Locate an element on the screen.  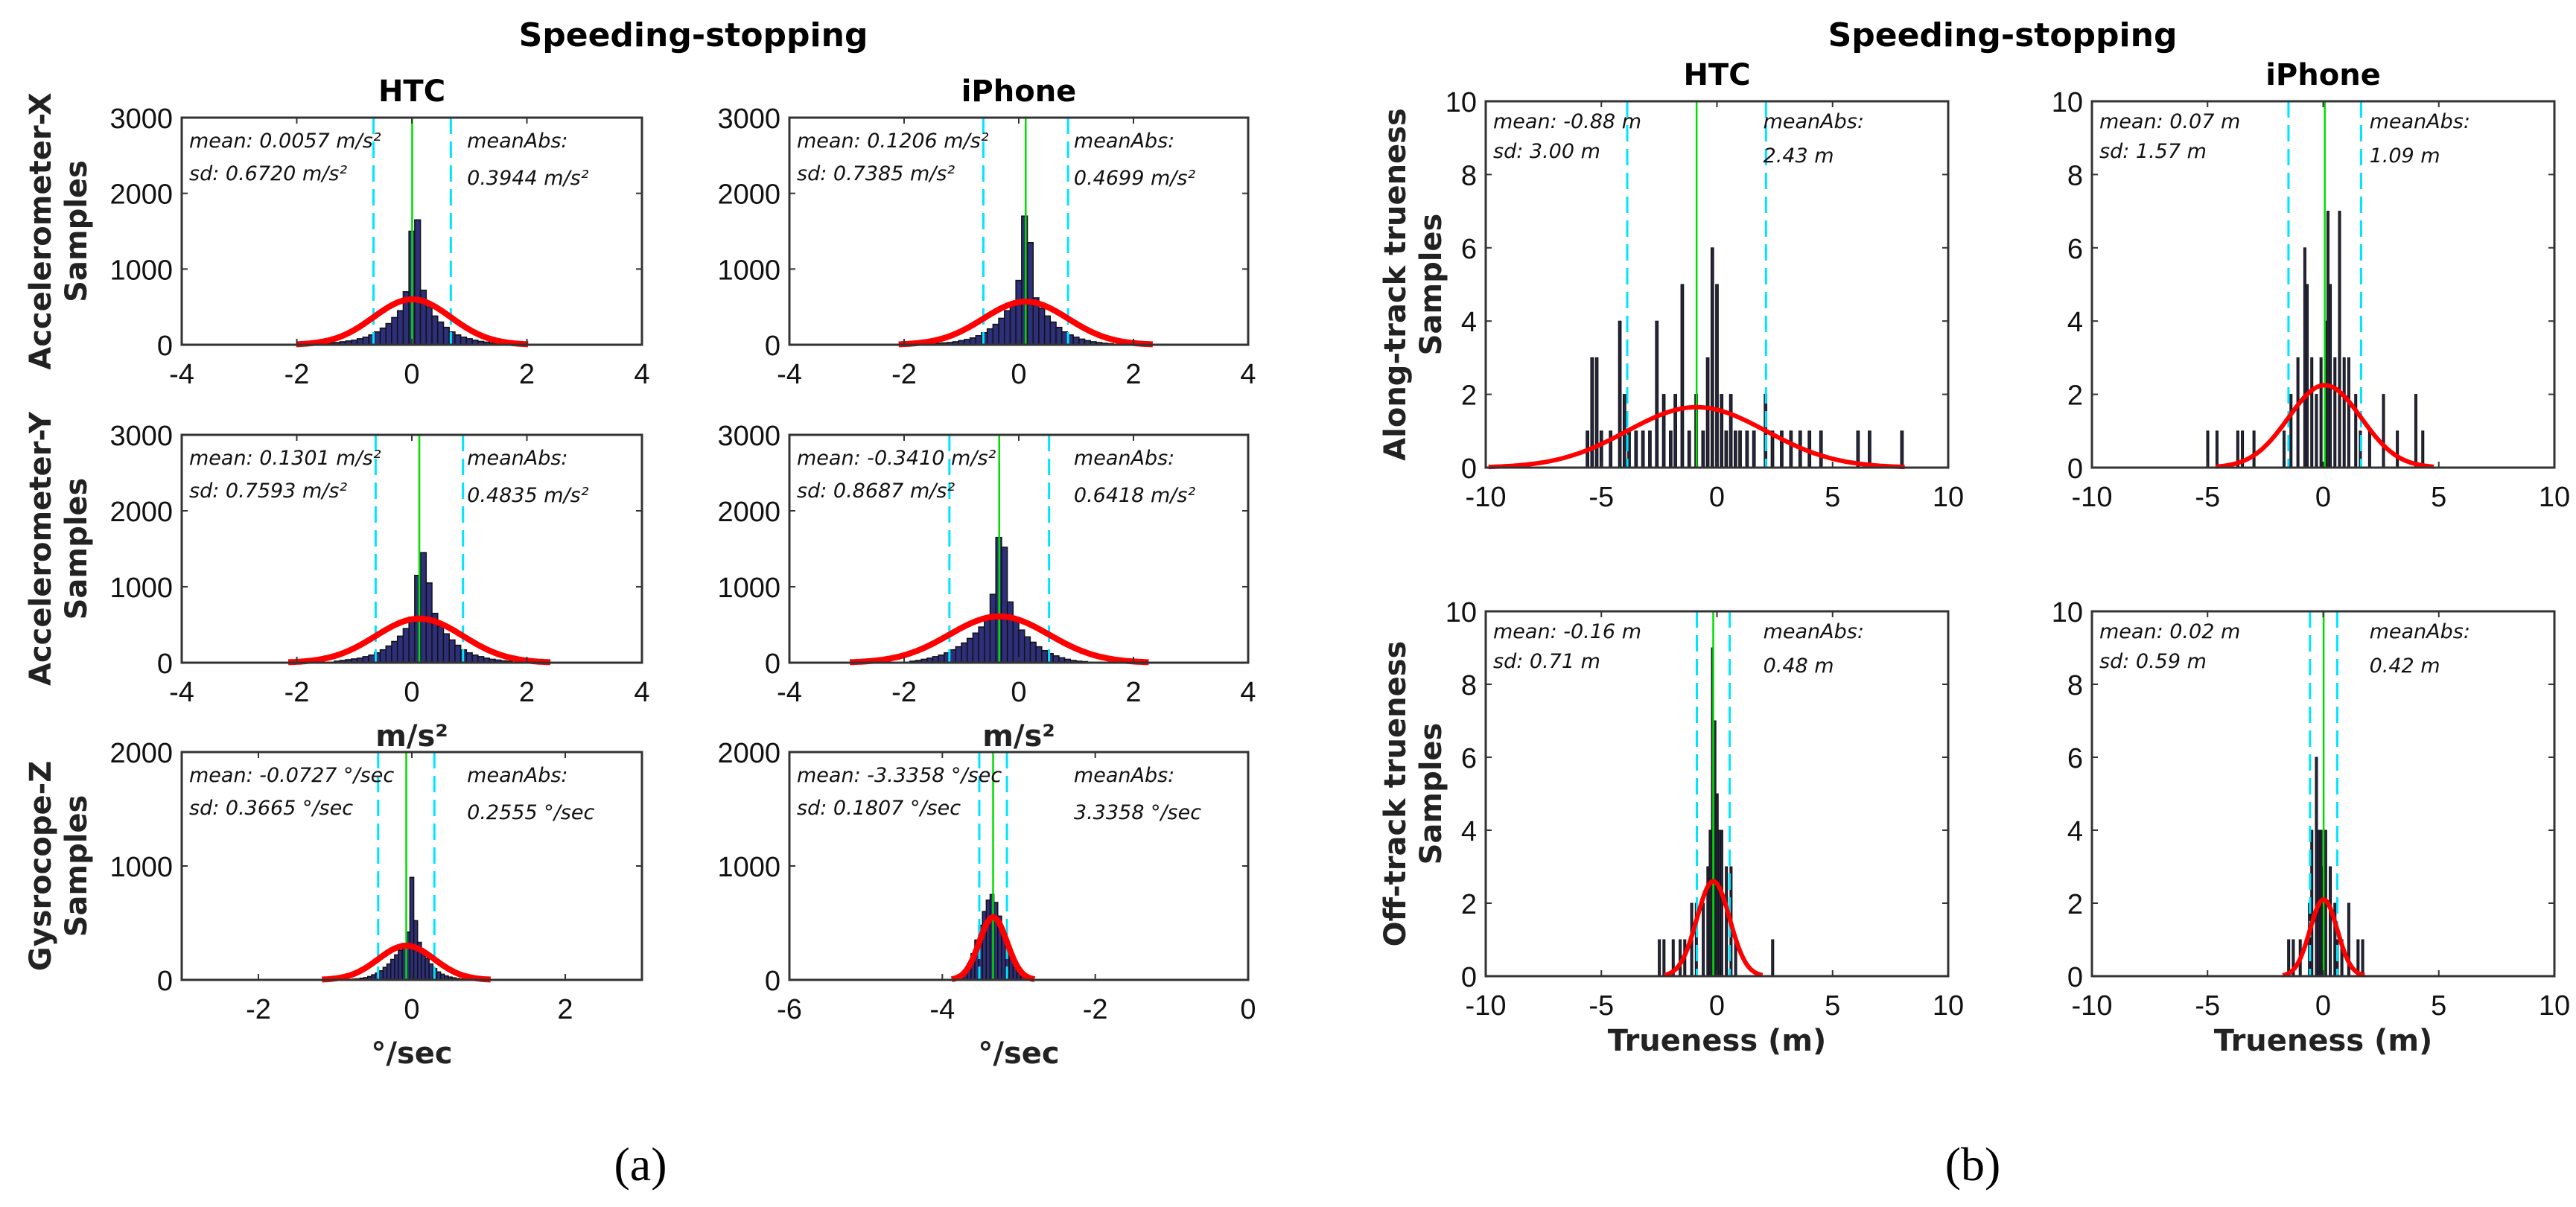
meanabs-value: 0.4699 m/s² is located at coordinates (1135, 178).